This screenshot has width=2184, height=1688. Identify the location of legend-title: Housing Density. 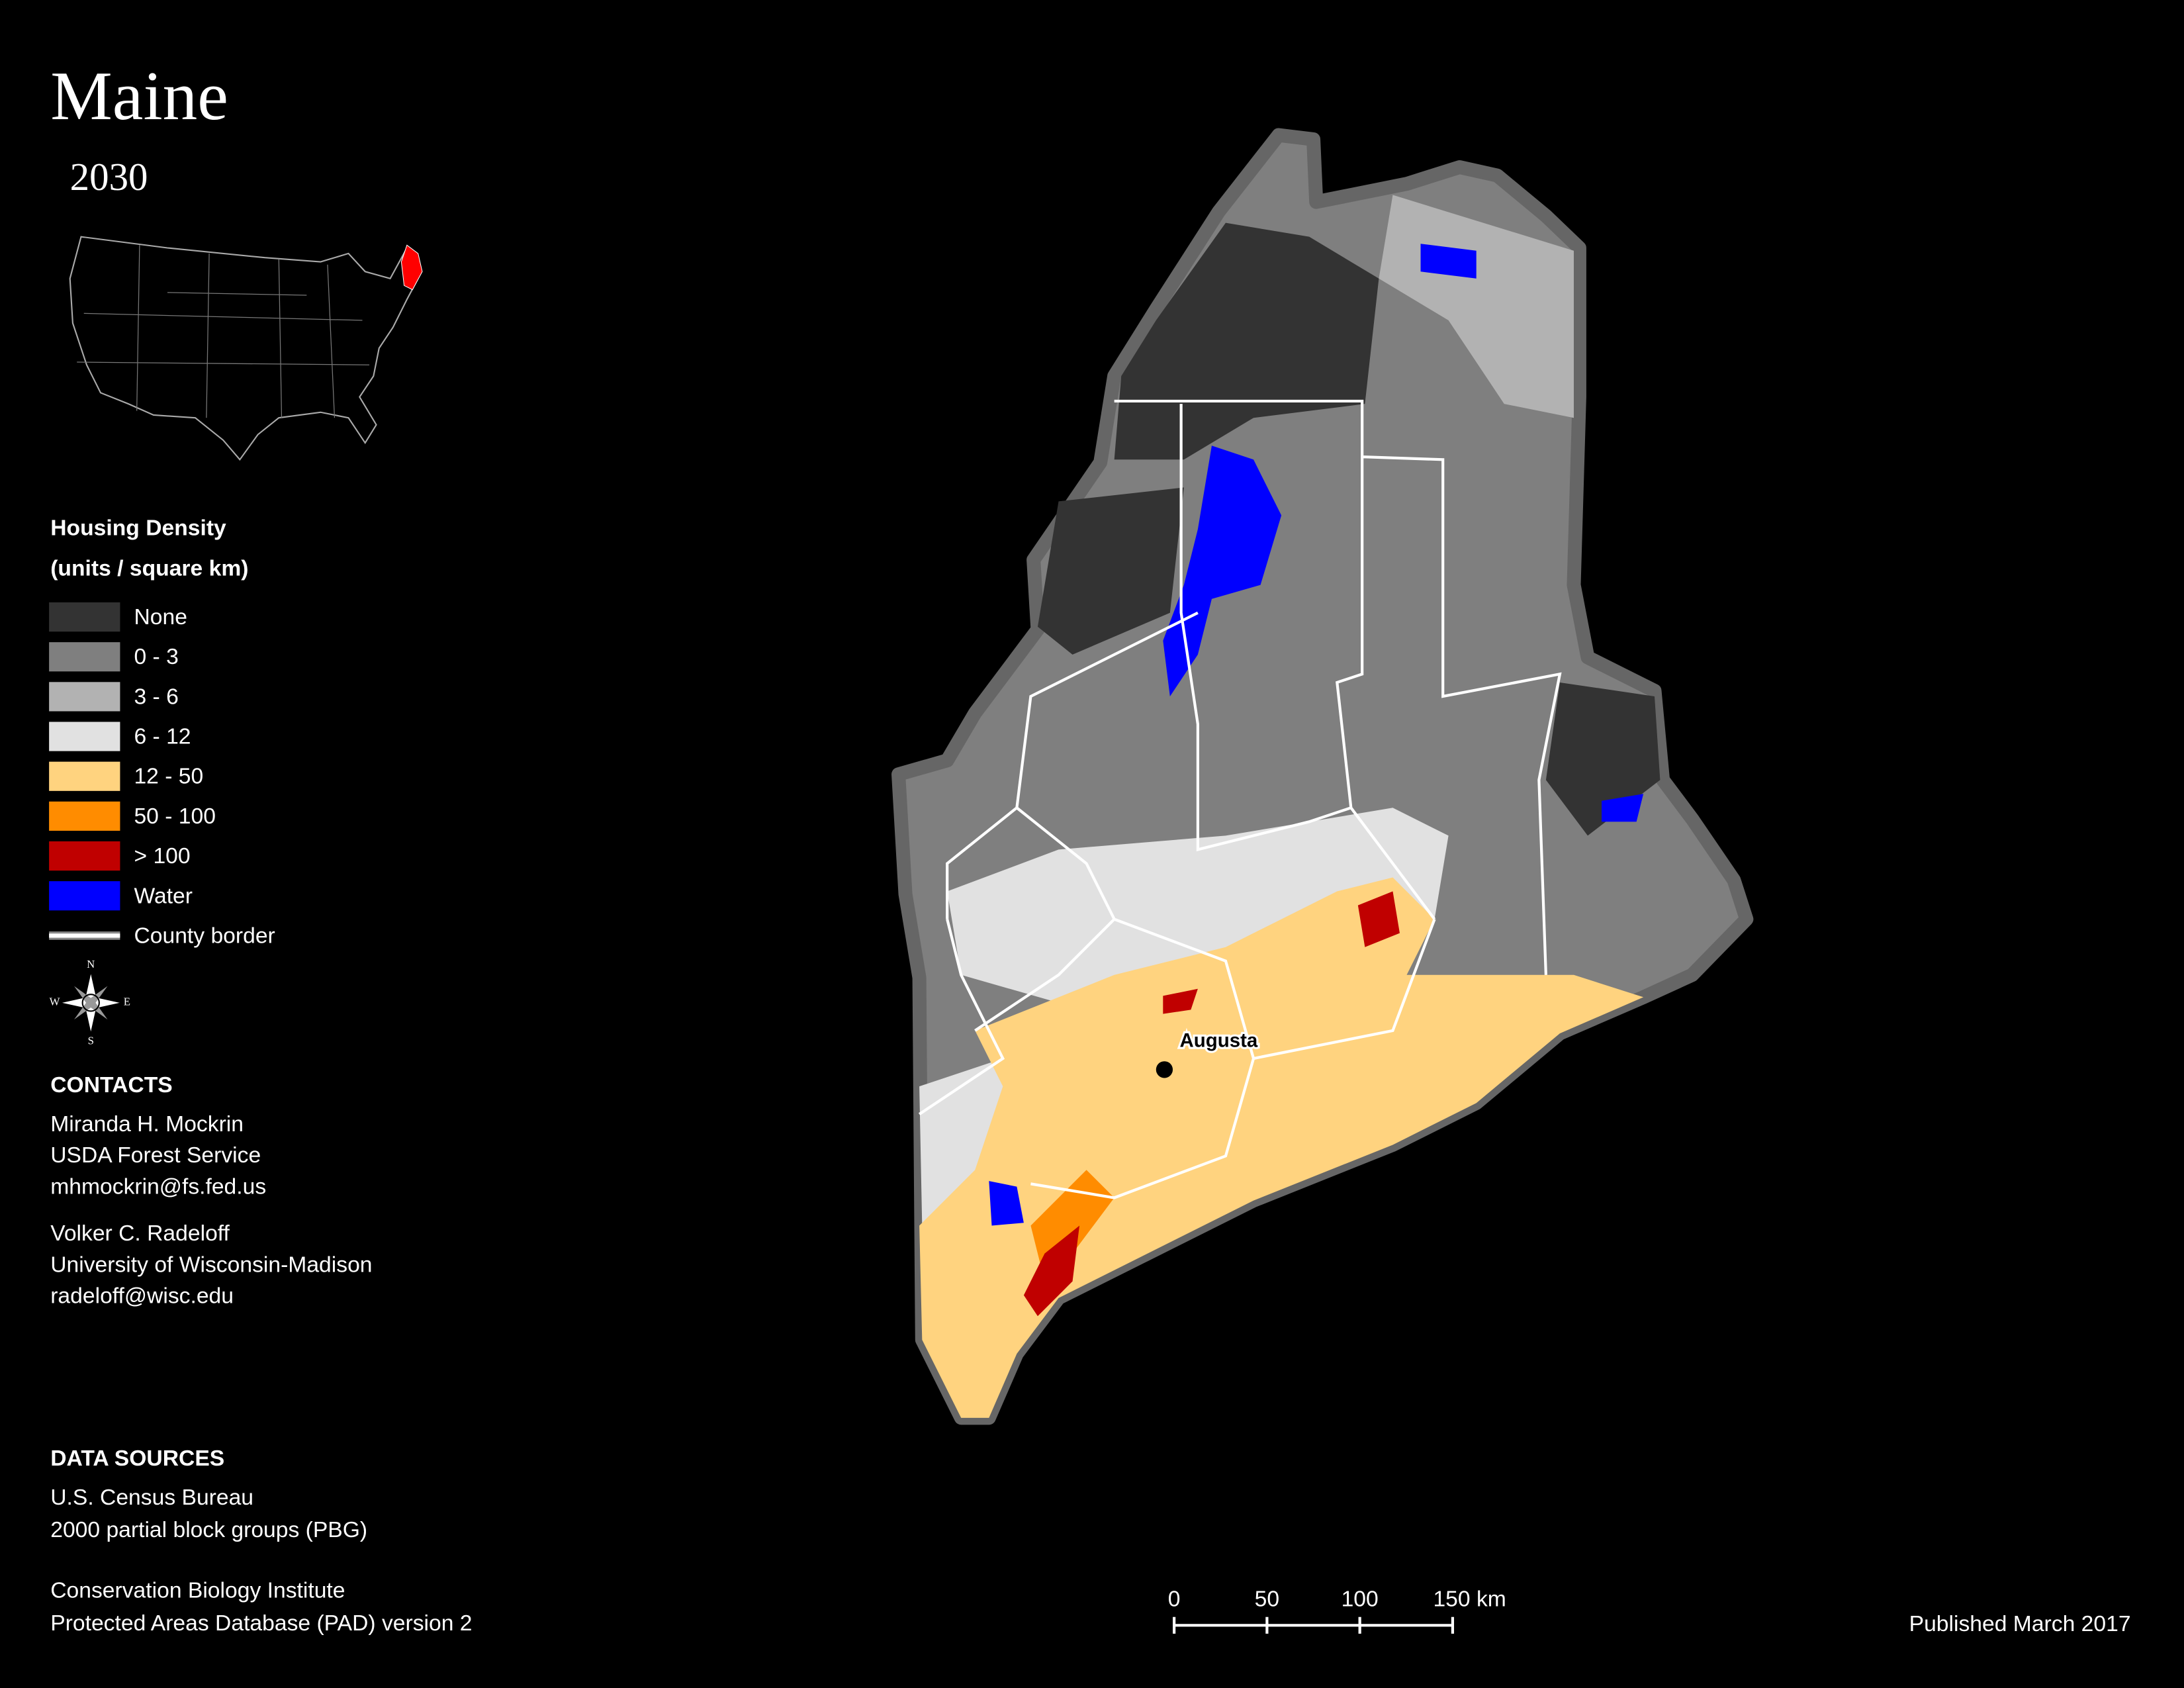
(138, 528).